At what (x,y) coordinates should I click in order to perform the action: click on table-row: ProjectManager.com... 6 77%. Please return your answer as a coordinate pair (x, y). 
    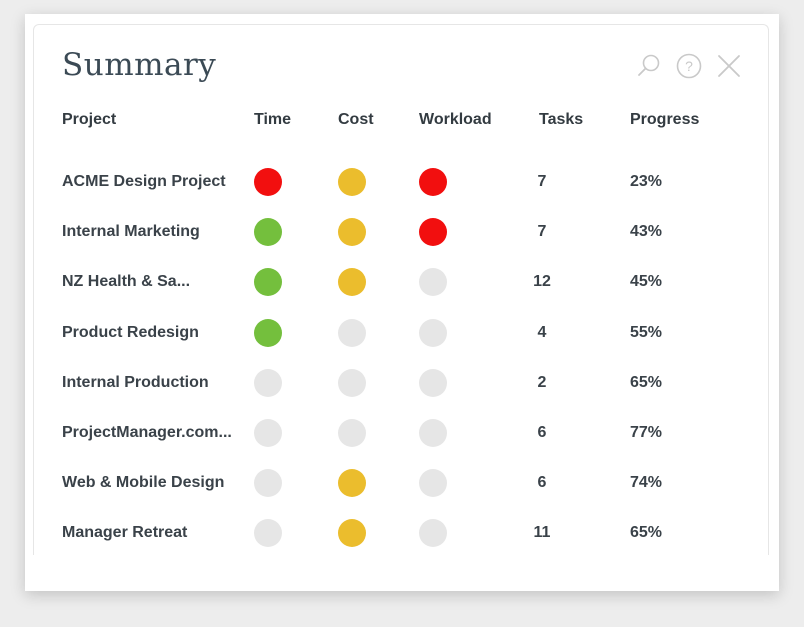
    Looking at the image, I should click on (401, 433).